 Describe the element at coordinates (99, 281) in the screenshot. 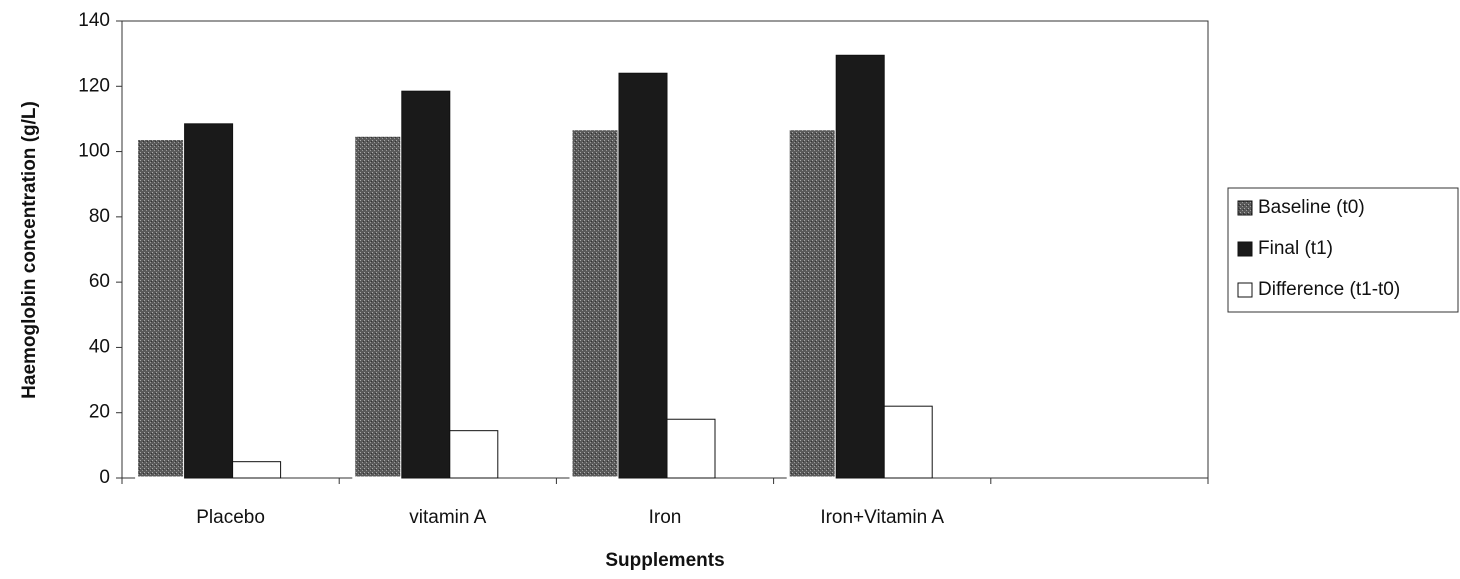

I see `y-tick-label: 60` at that location.